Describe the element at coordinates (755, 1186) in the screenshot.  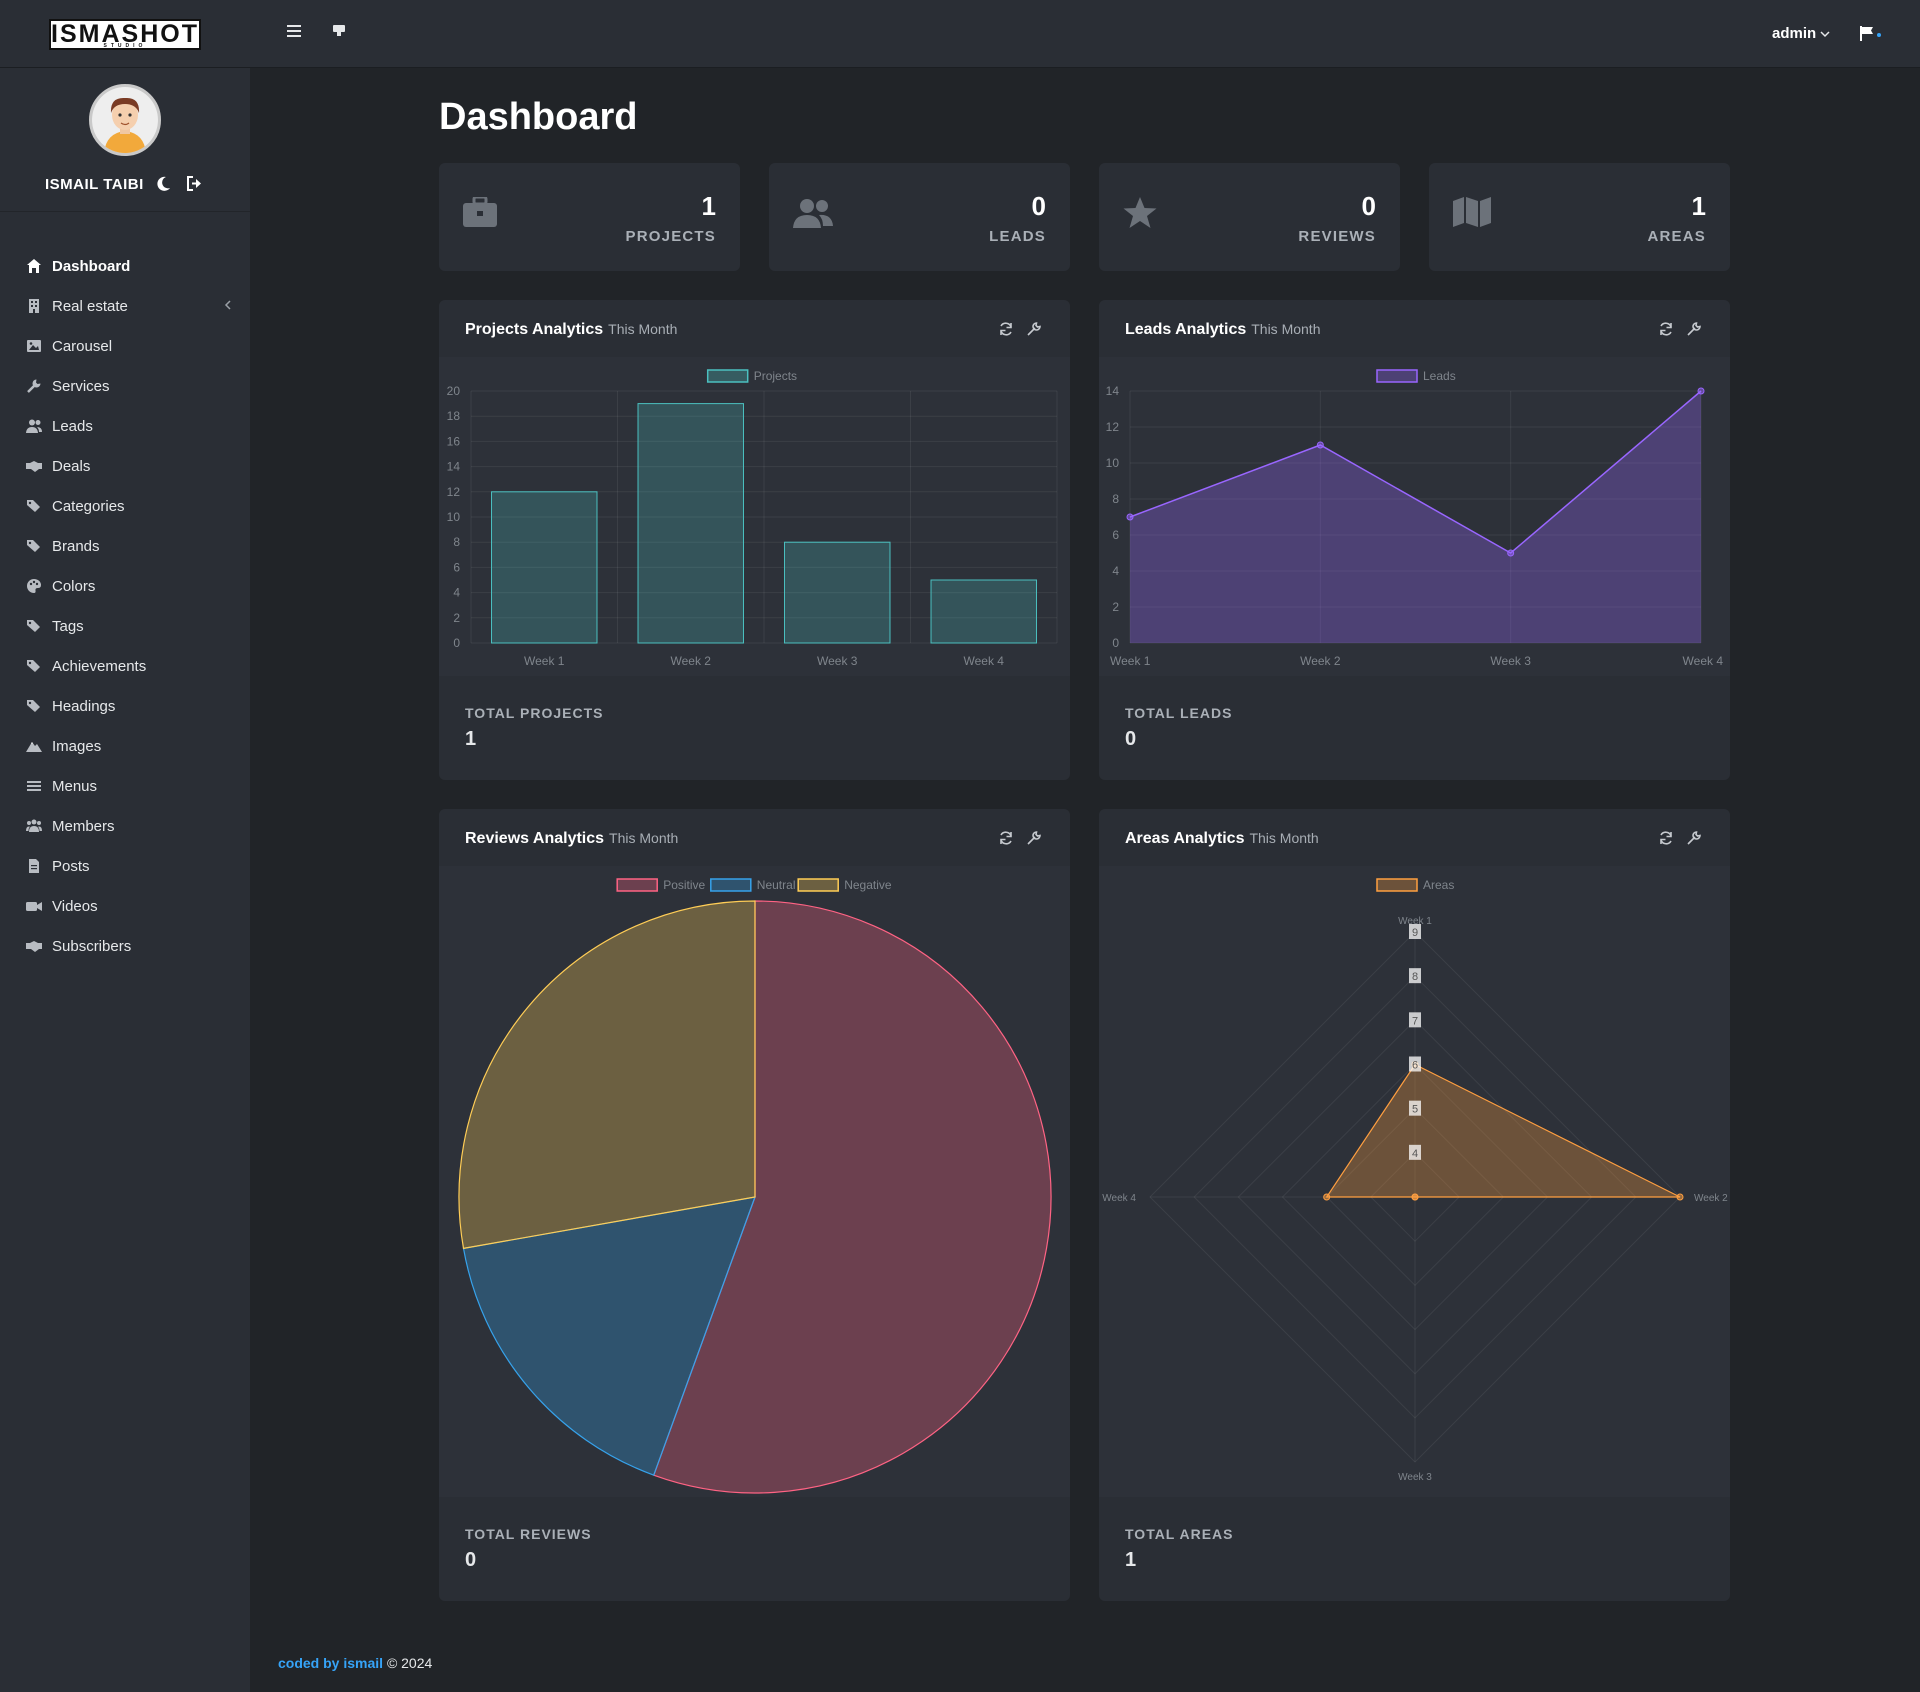
I see `reviews-pie-chart: Positive Neutral Negative` at that location.